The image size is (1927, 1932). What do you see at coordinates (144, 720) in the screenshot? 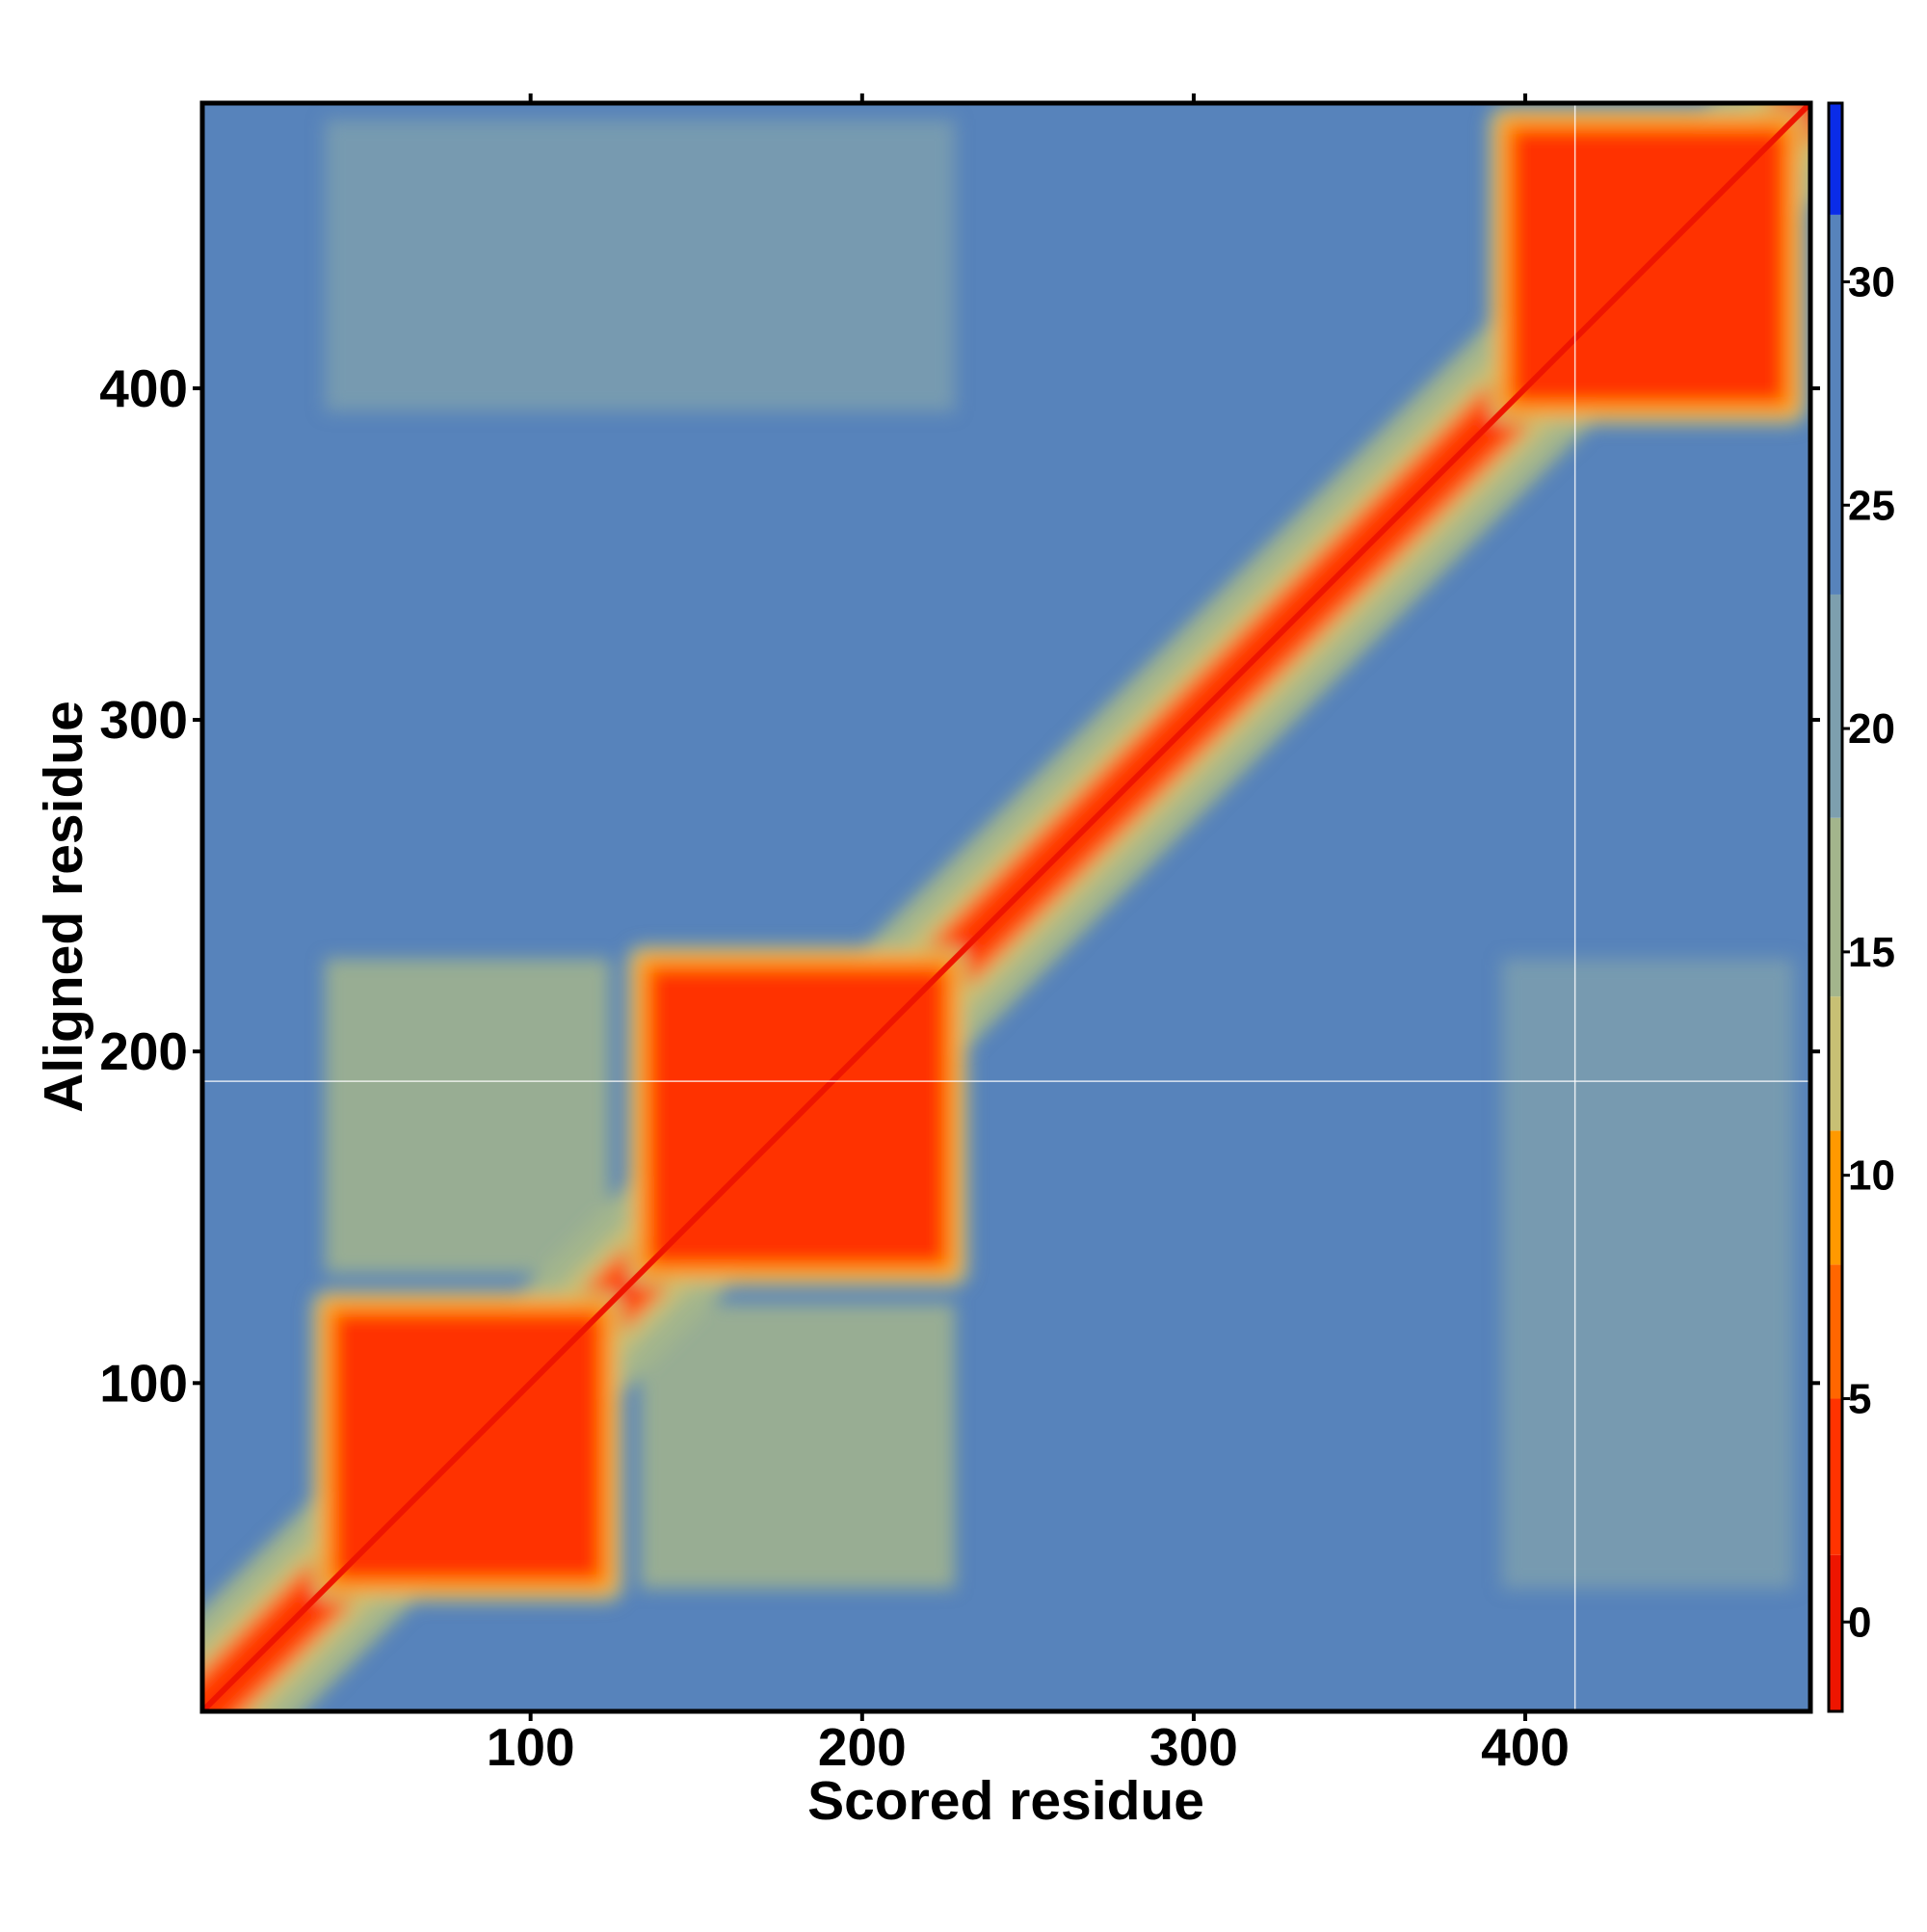
I see `y-tick-label: 300` at bounding box center [144, 720].